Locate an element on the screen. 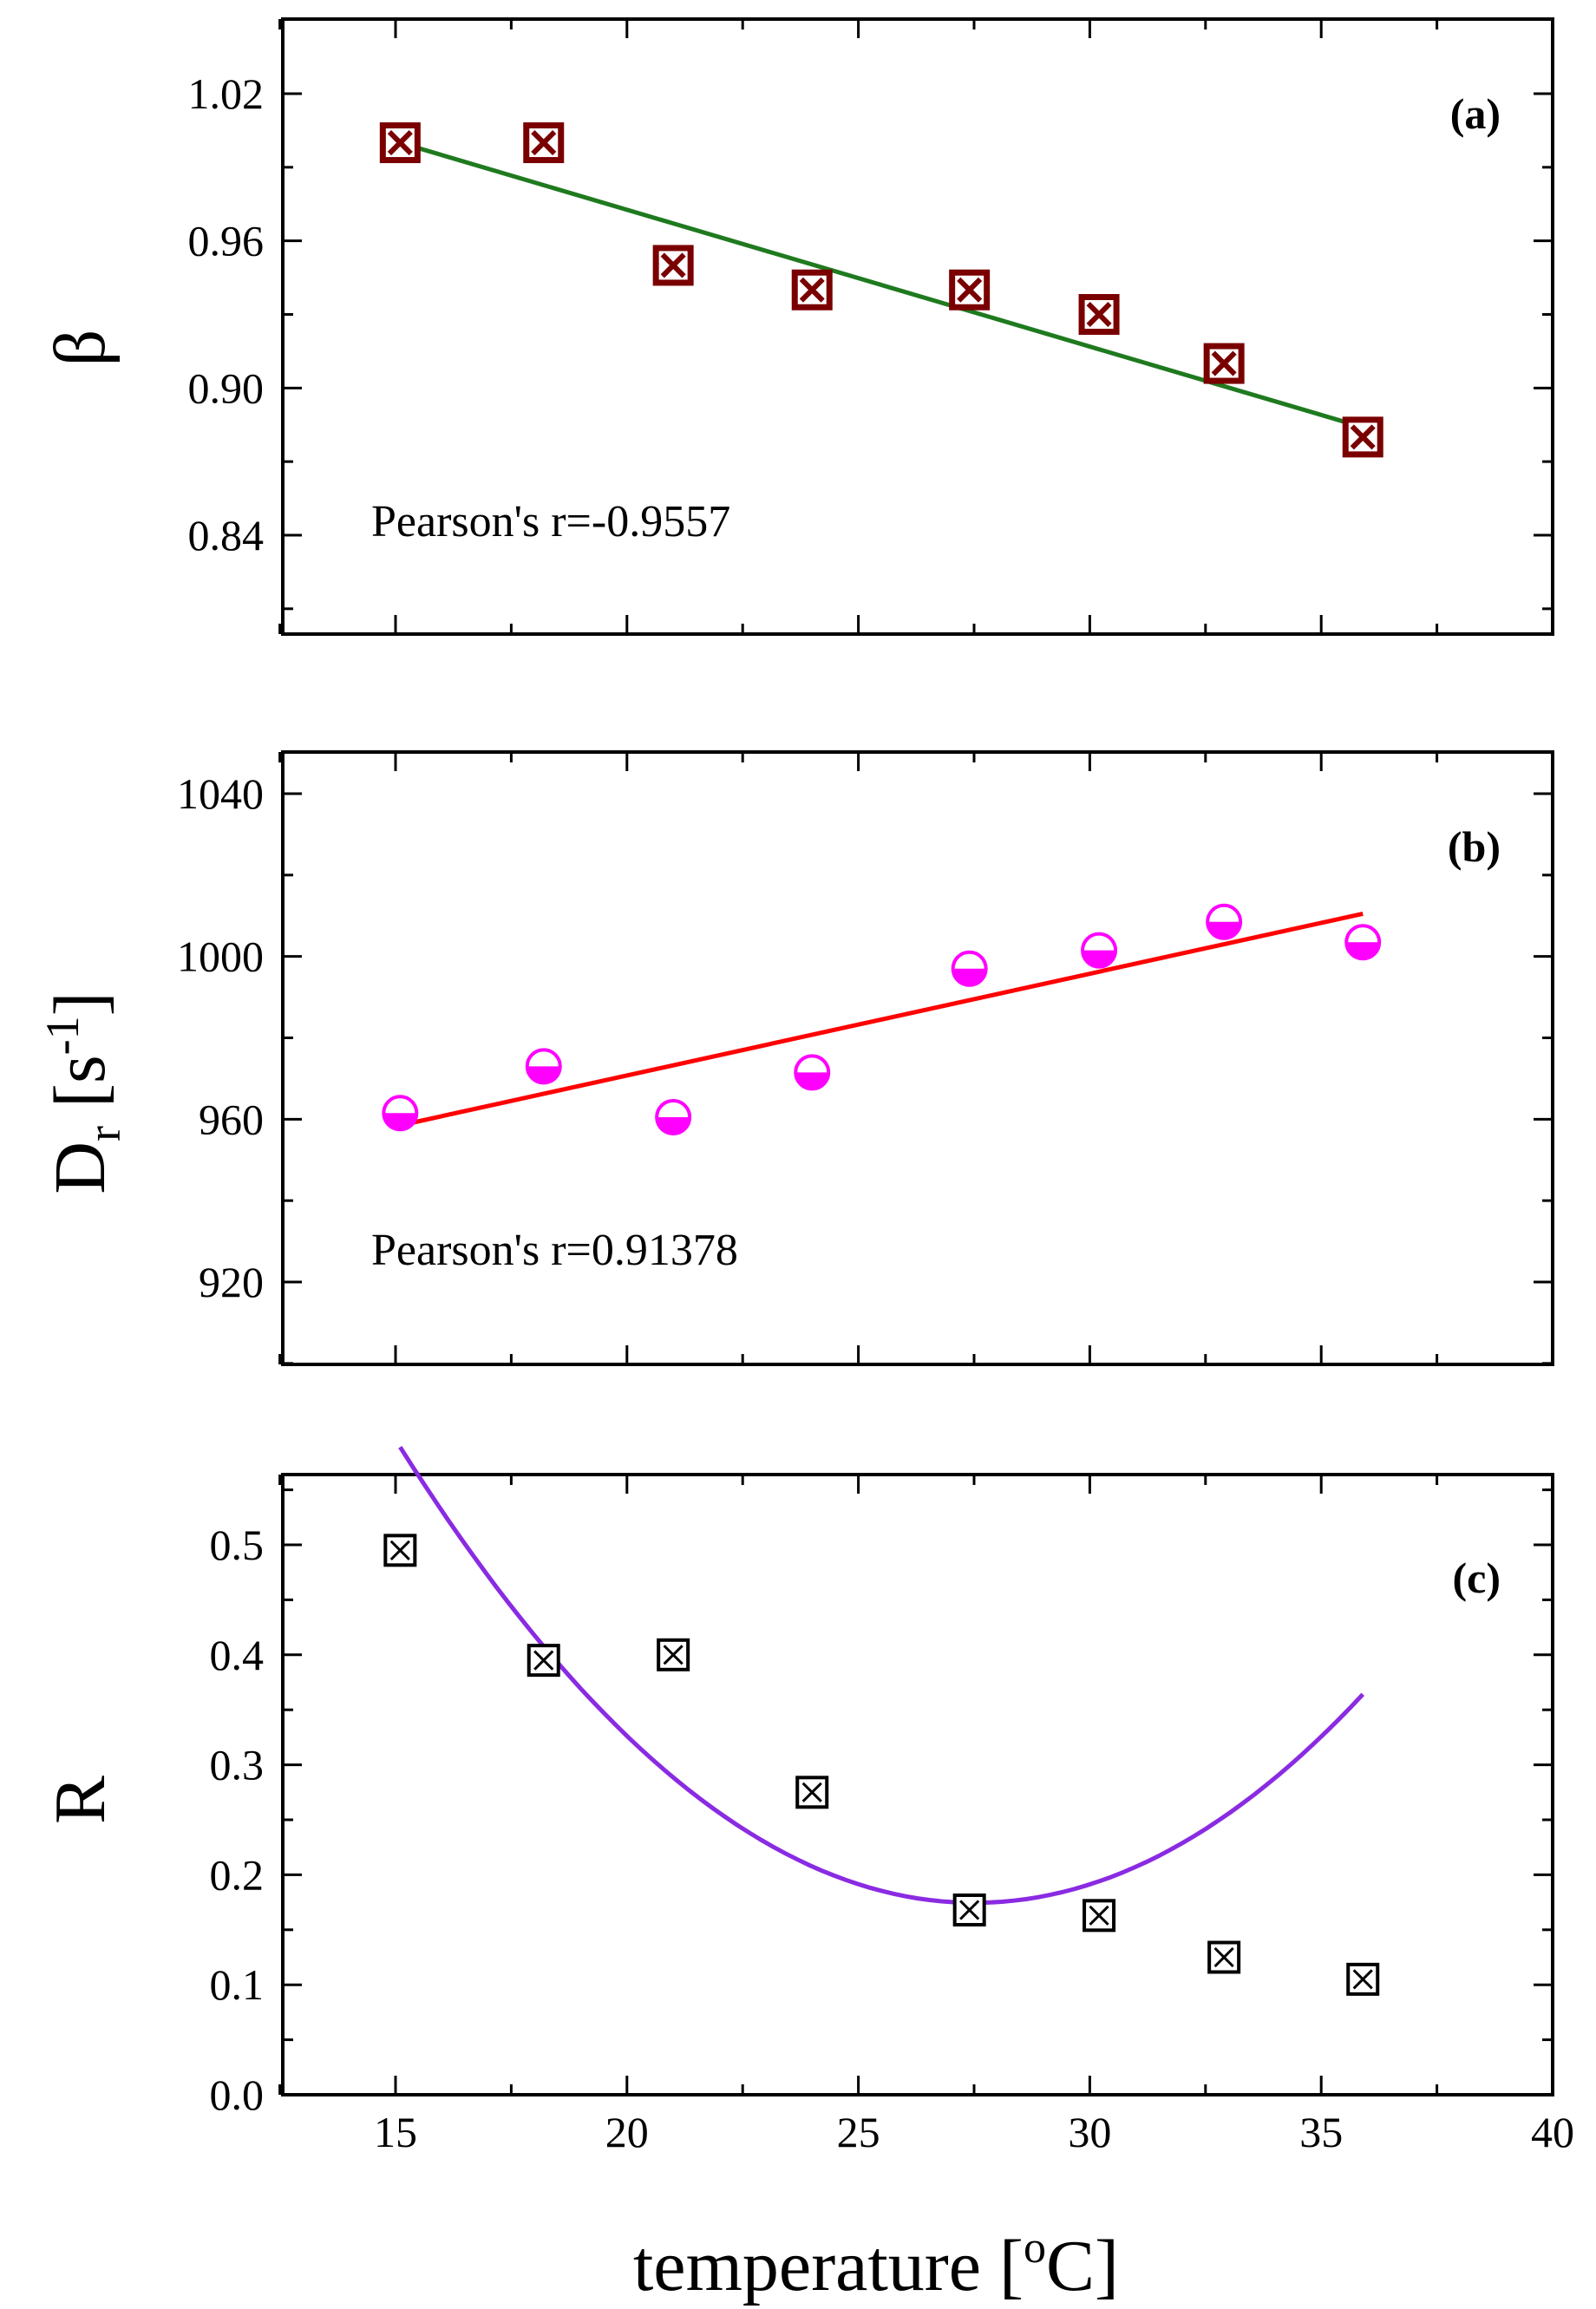  panel-1-tag: (a) is located at coordinates (1475, 113).